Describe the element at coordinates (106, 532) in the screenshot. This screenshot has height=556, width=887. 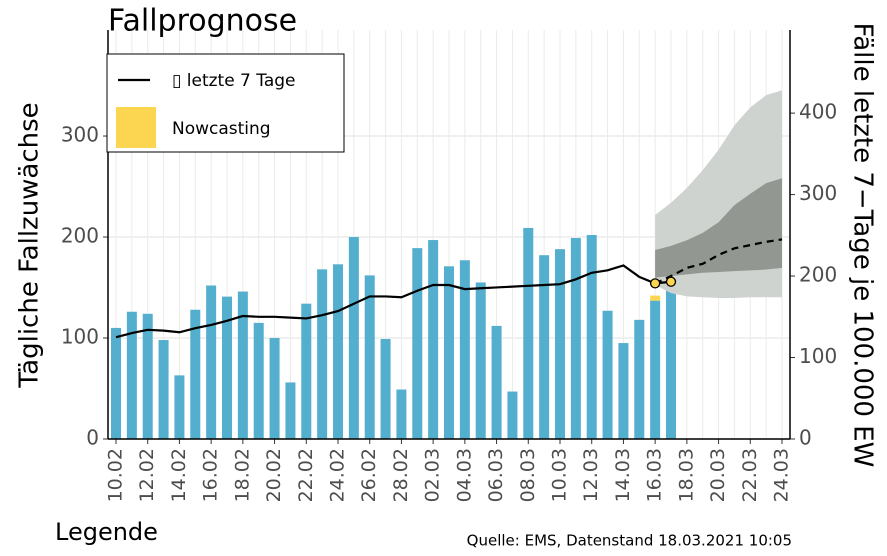
I see `legend-caption: Legende` at that location.